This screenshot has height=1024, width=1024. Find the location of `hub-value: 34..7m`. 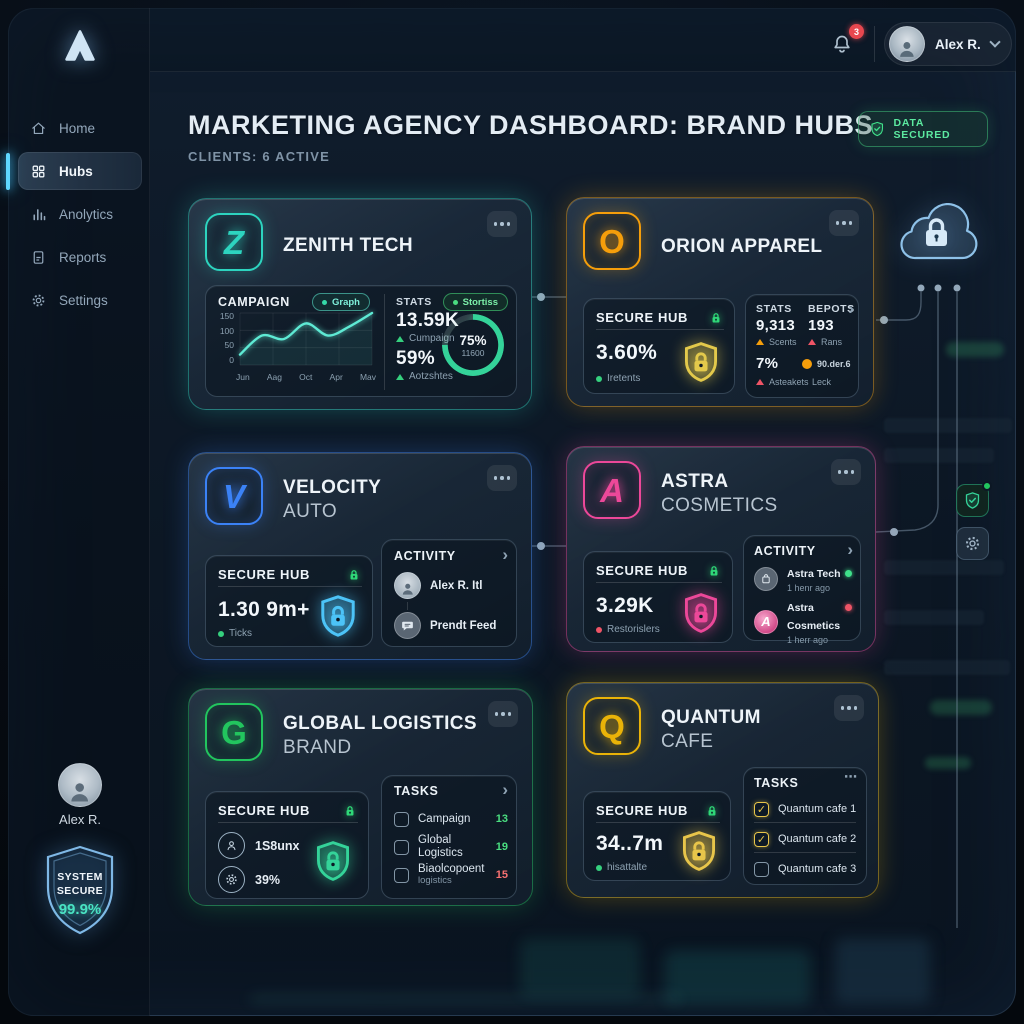

hub-value: 34..7m is located at coordinates (630, 843).